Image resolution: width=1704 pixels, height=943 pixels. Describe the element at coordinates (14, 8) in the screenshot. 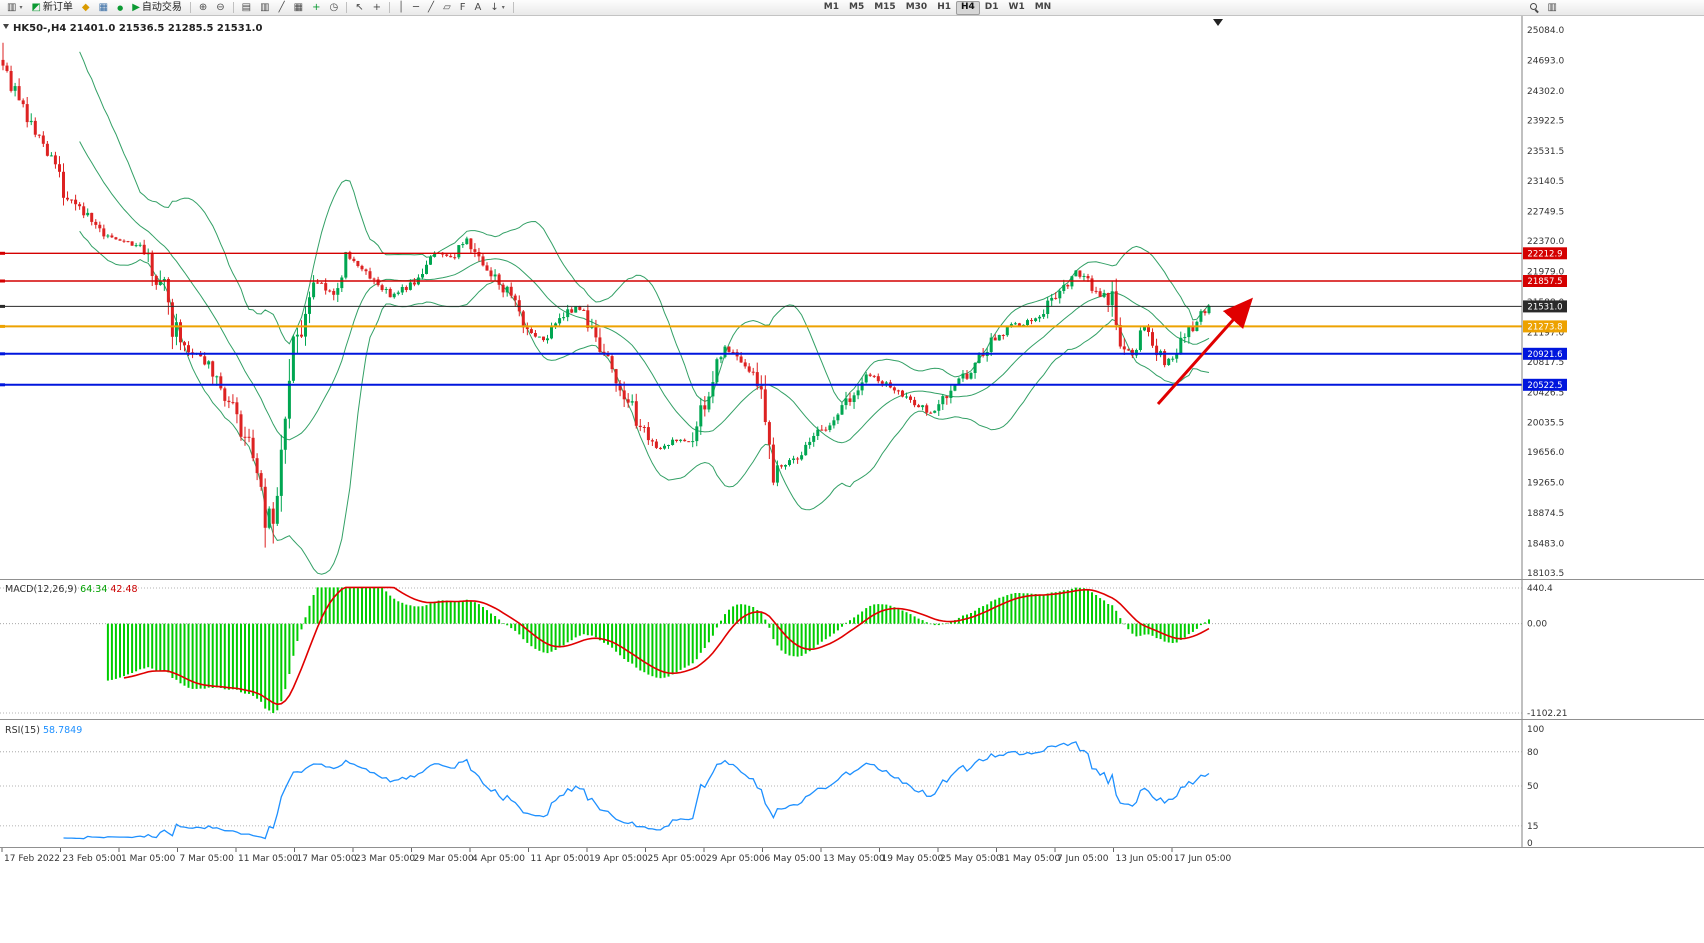

I see `new-chart-button: ▥ ▾` at that location.